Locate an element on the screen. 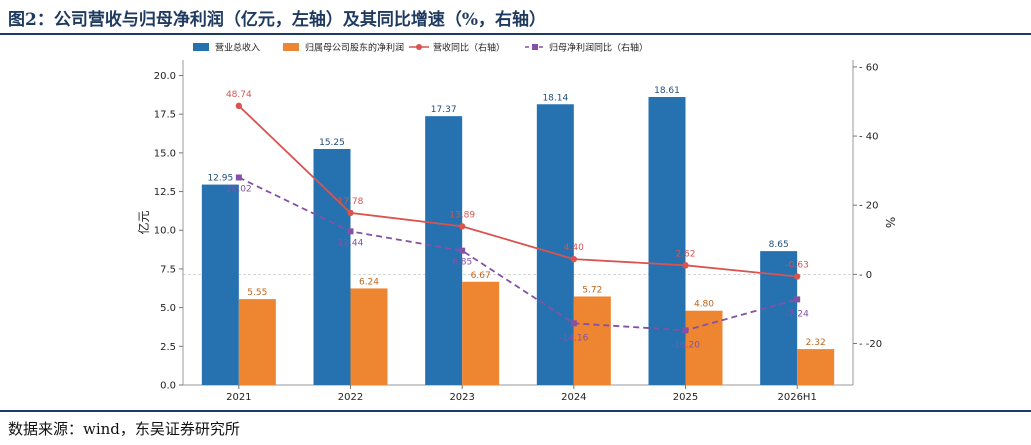 This screenshot has width=1031, height=445. line-value-label: 28.02 is located at coordinates (239, 189).